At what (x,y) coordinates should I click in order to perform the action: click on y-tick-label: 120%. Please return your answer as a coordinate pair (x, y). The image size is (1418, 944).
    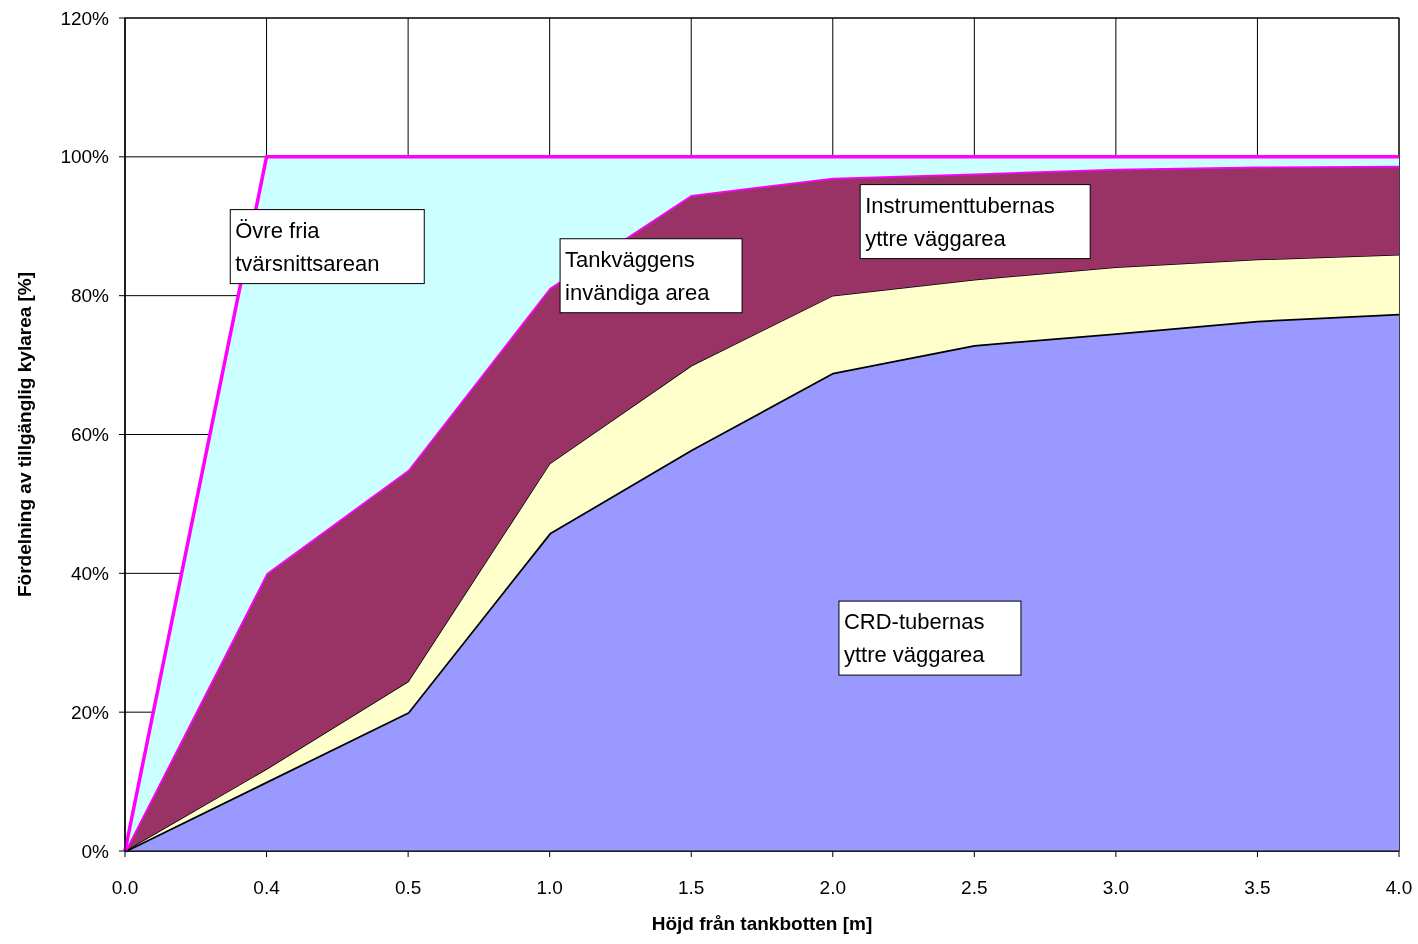
    Looking at the image, I should click on (85, 18).